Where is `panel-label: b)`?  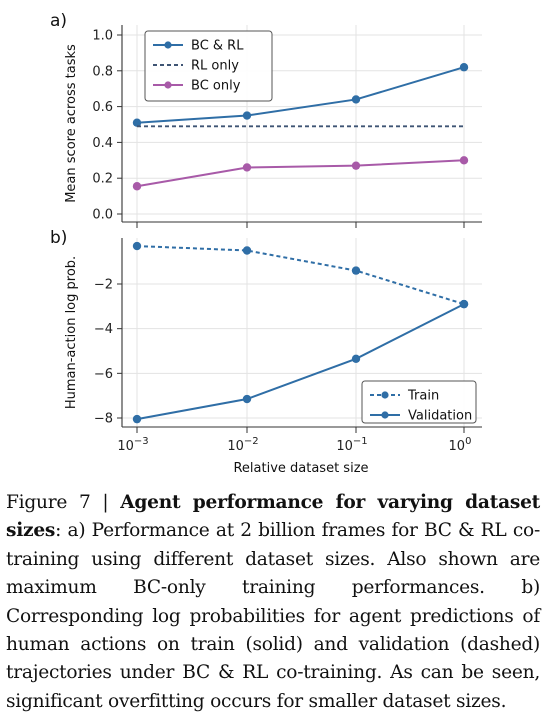
panel-label: b) is located at coordinates (58, 238).